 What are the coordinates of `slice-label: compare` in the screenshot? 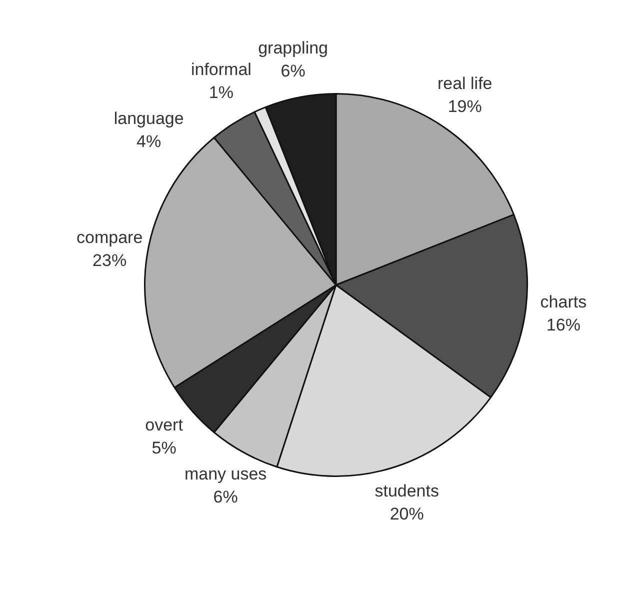 It's located at (109, 237).